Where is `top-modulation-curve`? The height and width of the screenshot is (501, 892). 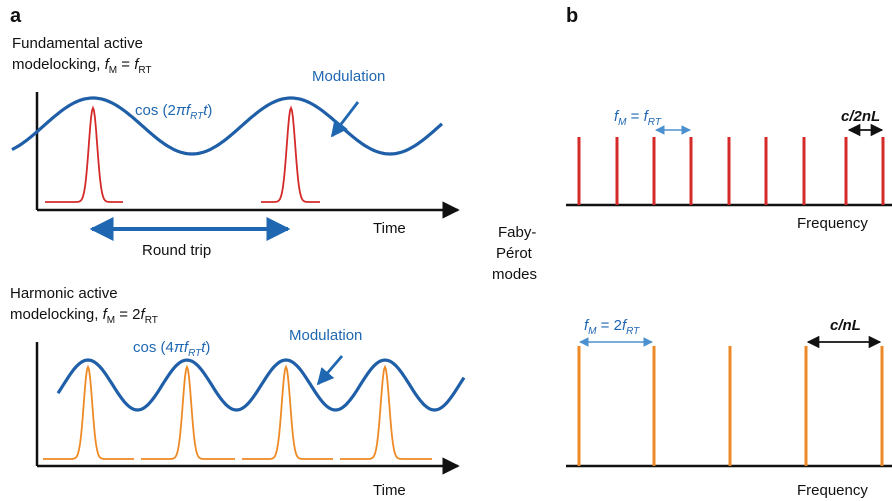
top-modulation-curve is located at coordinates (227, 126).